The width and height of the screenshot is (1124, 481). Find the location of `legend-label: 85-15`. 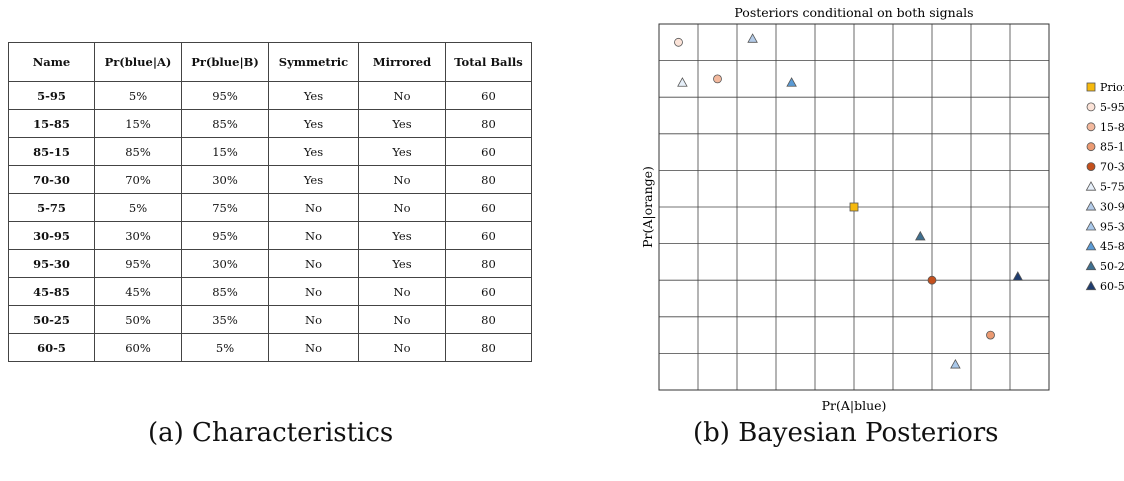

legend-label: 85-15 is located at coordinates (1112, 147).